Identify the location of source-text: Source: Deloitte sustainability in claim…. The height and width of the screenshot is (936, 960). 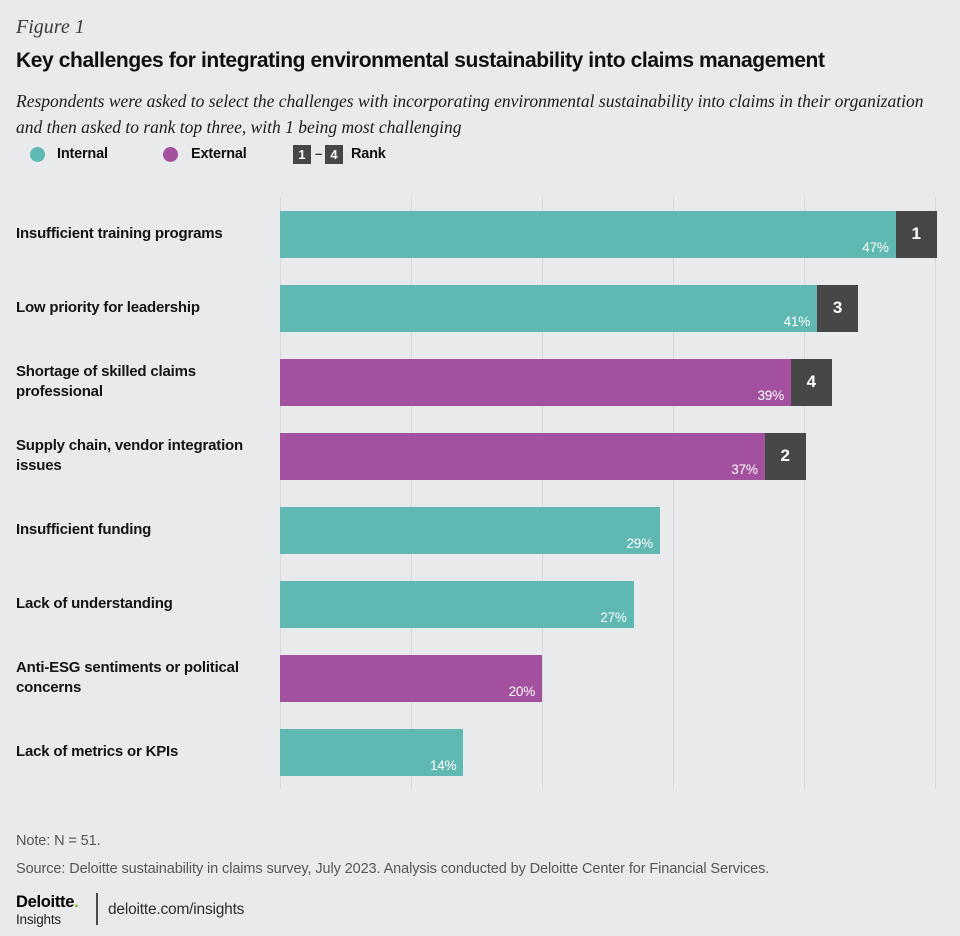
(393, 869).